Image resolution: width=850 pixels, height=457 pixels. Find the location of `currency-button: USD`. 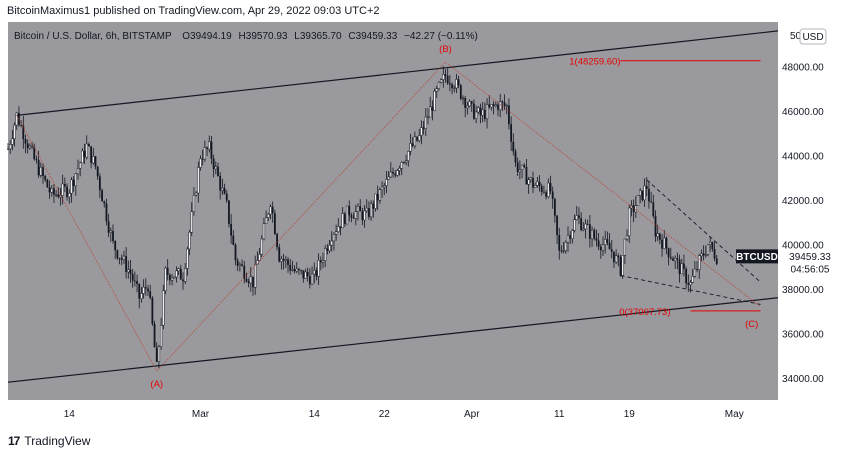

currency-button: USD is located at coordinates (813, 36).